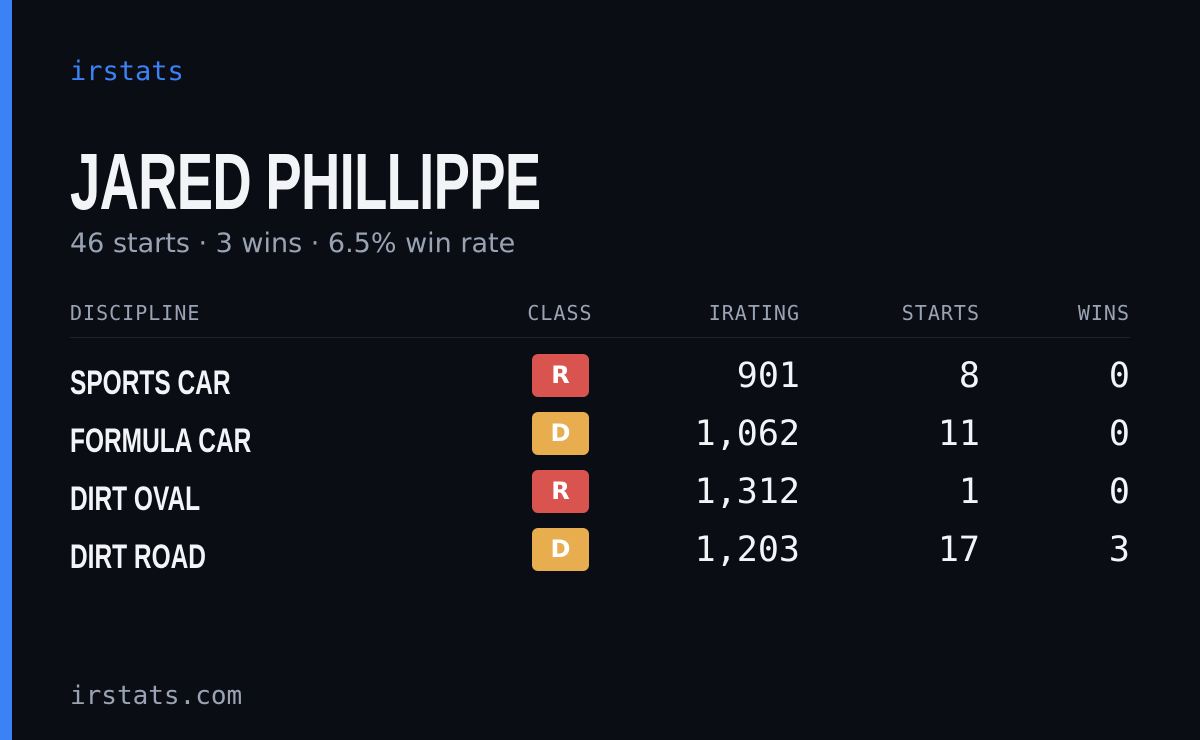 The image size is (1200, 740). Describe the element at coordinates (1119, 550) in the screenshot. I see `wins: 3` at that location.